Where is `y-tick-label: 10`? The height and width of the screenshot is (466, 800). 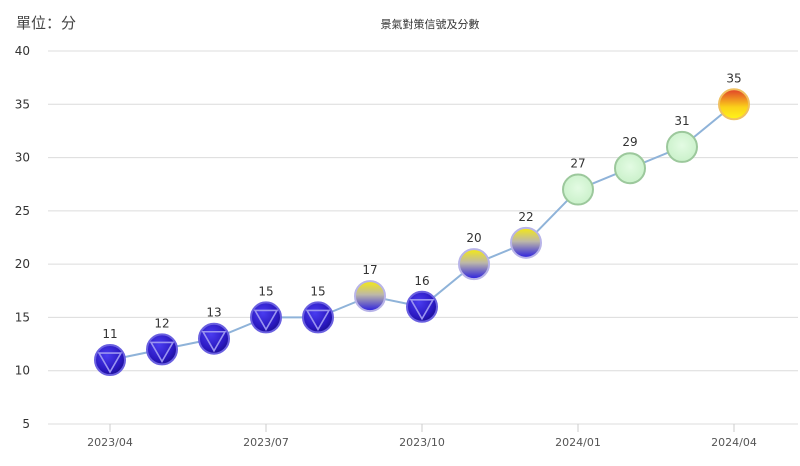 y-tick-label: 10 is located at coordinates (22, 371).